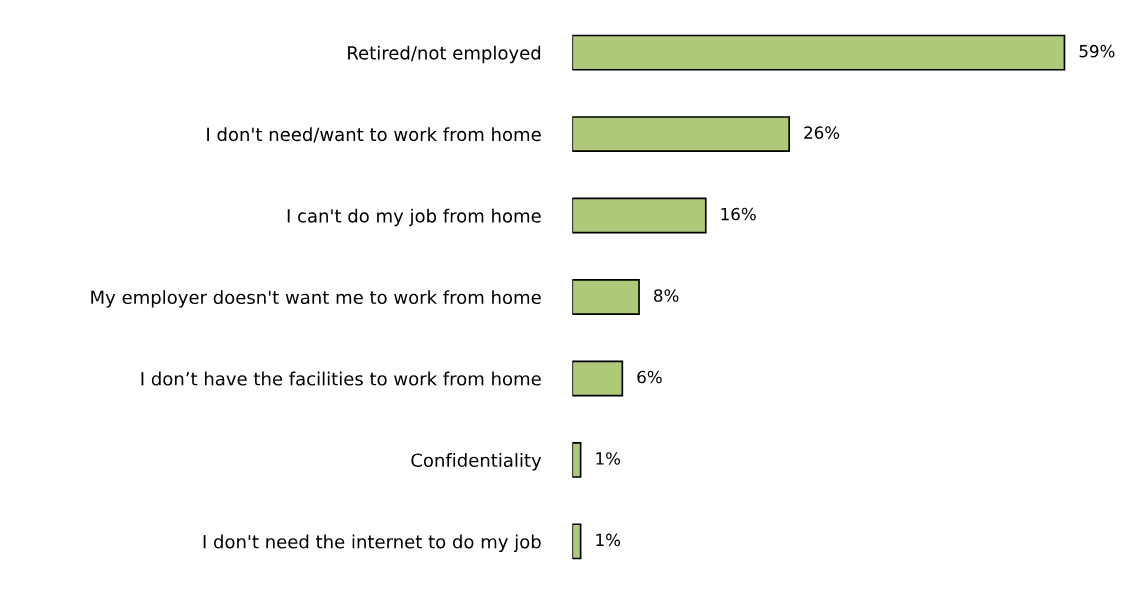 This screenshot has height=594, width=1131. What do you see at coordinates (666, 295) in the screenshot?
I see `data-label: 8%` at bounding box center [666, 295].